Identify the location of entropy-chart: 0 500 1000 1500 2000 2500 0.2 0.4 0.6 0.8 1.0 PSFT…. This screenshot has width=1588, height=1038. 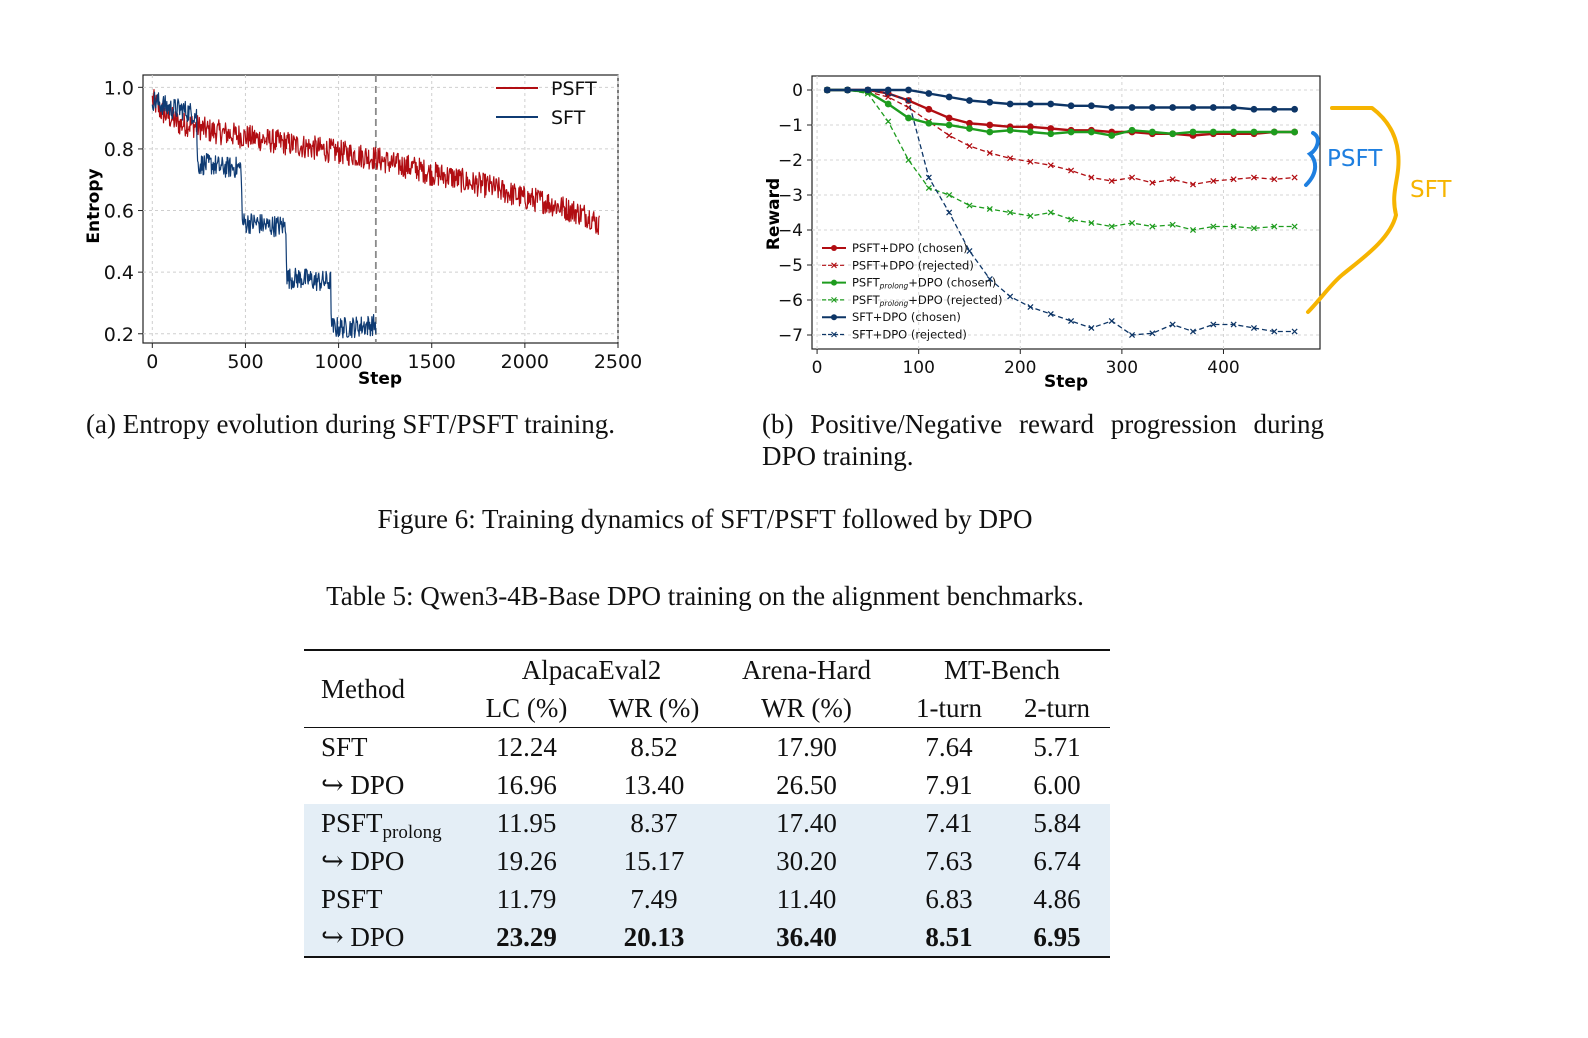
(363, 231).